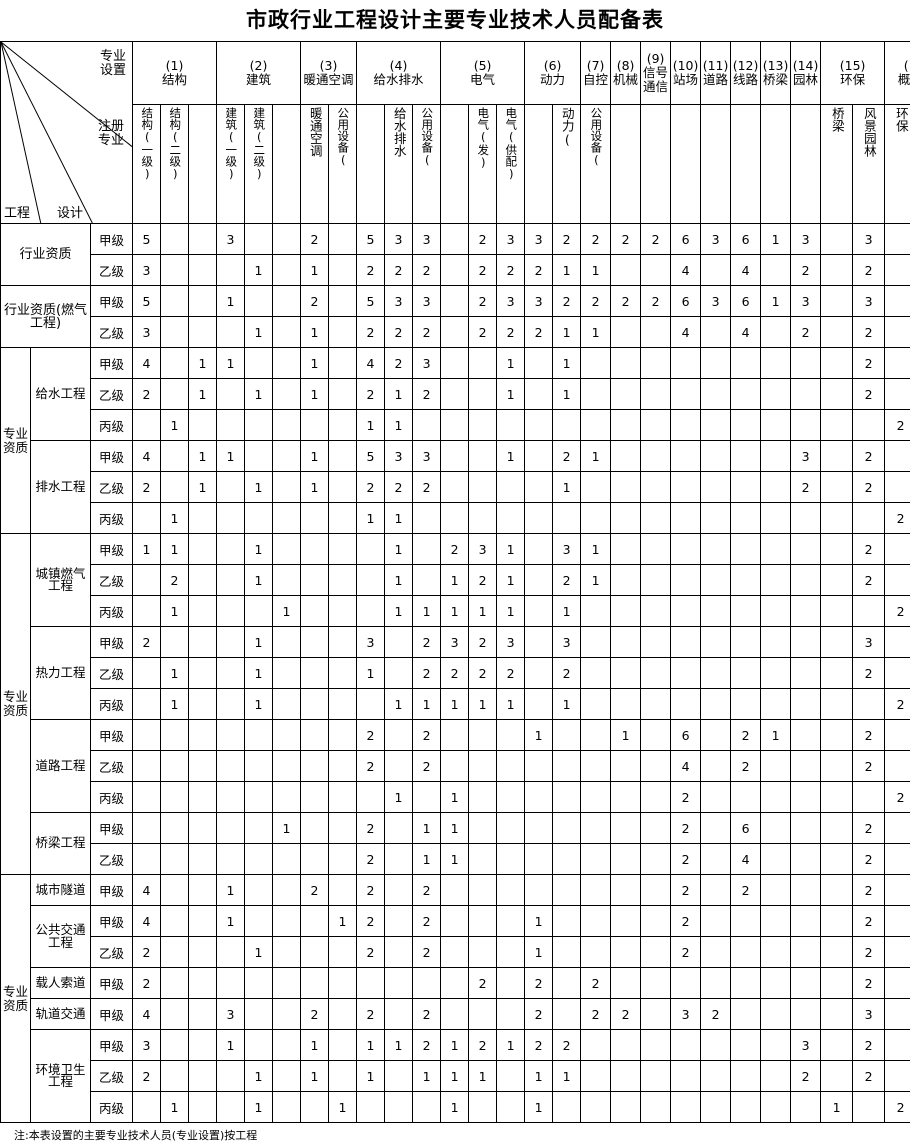 The height and width of the screenshot is (1141, 910). I want to click on column-group-3: (3) 暖通空调, so click(329, 73).